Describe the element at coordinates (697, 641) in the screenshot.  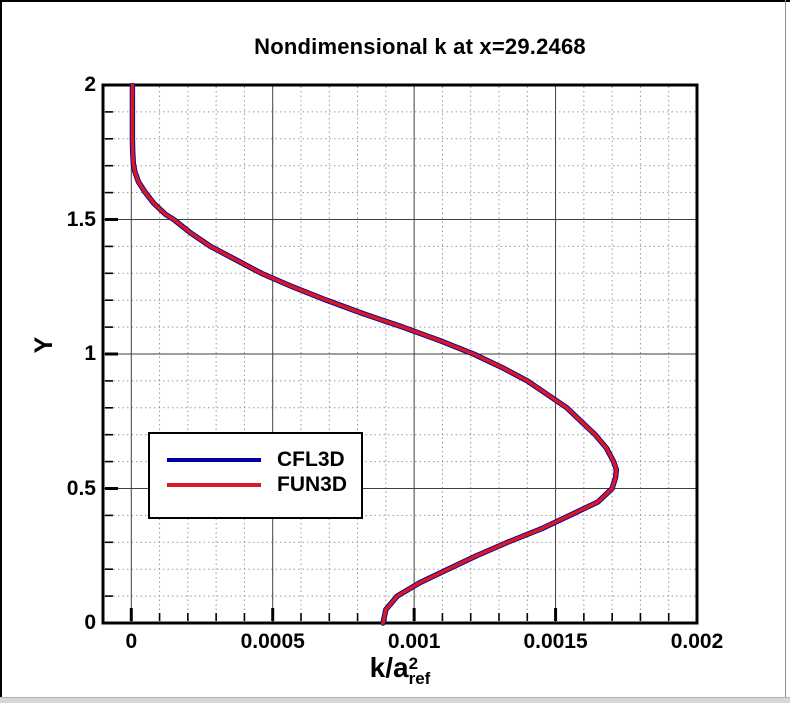
I see `x-tick-label: 0.002` at that location.